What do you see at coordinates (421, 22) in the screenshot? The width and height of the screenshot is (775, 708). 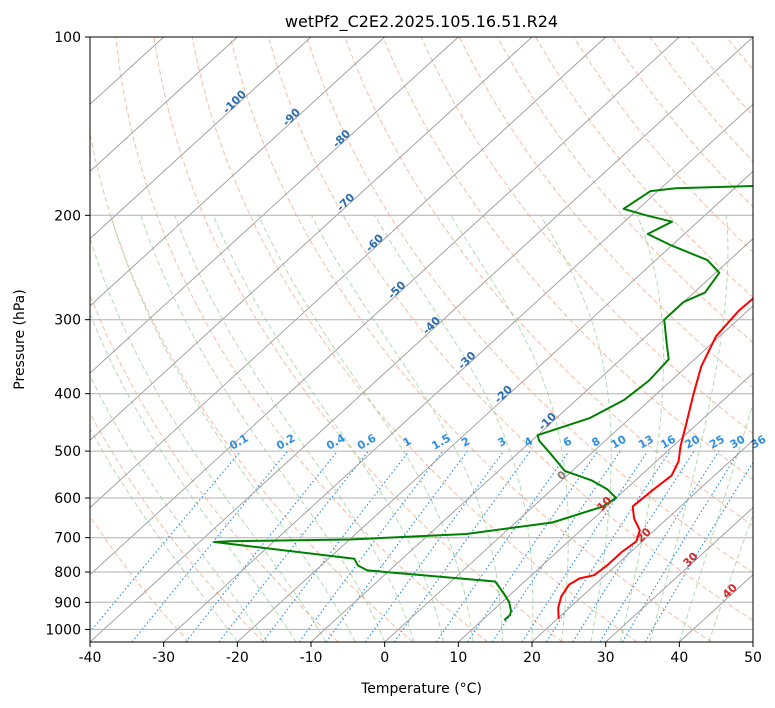 I see `chart-title: wetPf2_C2E2.2025.105.16.51.R24` at bounding box center [421, 22].